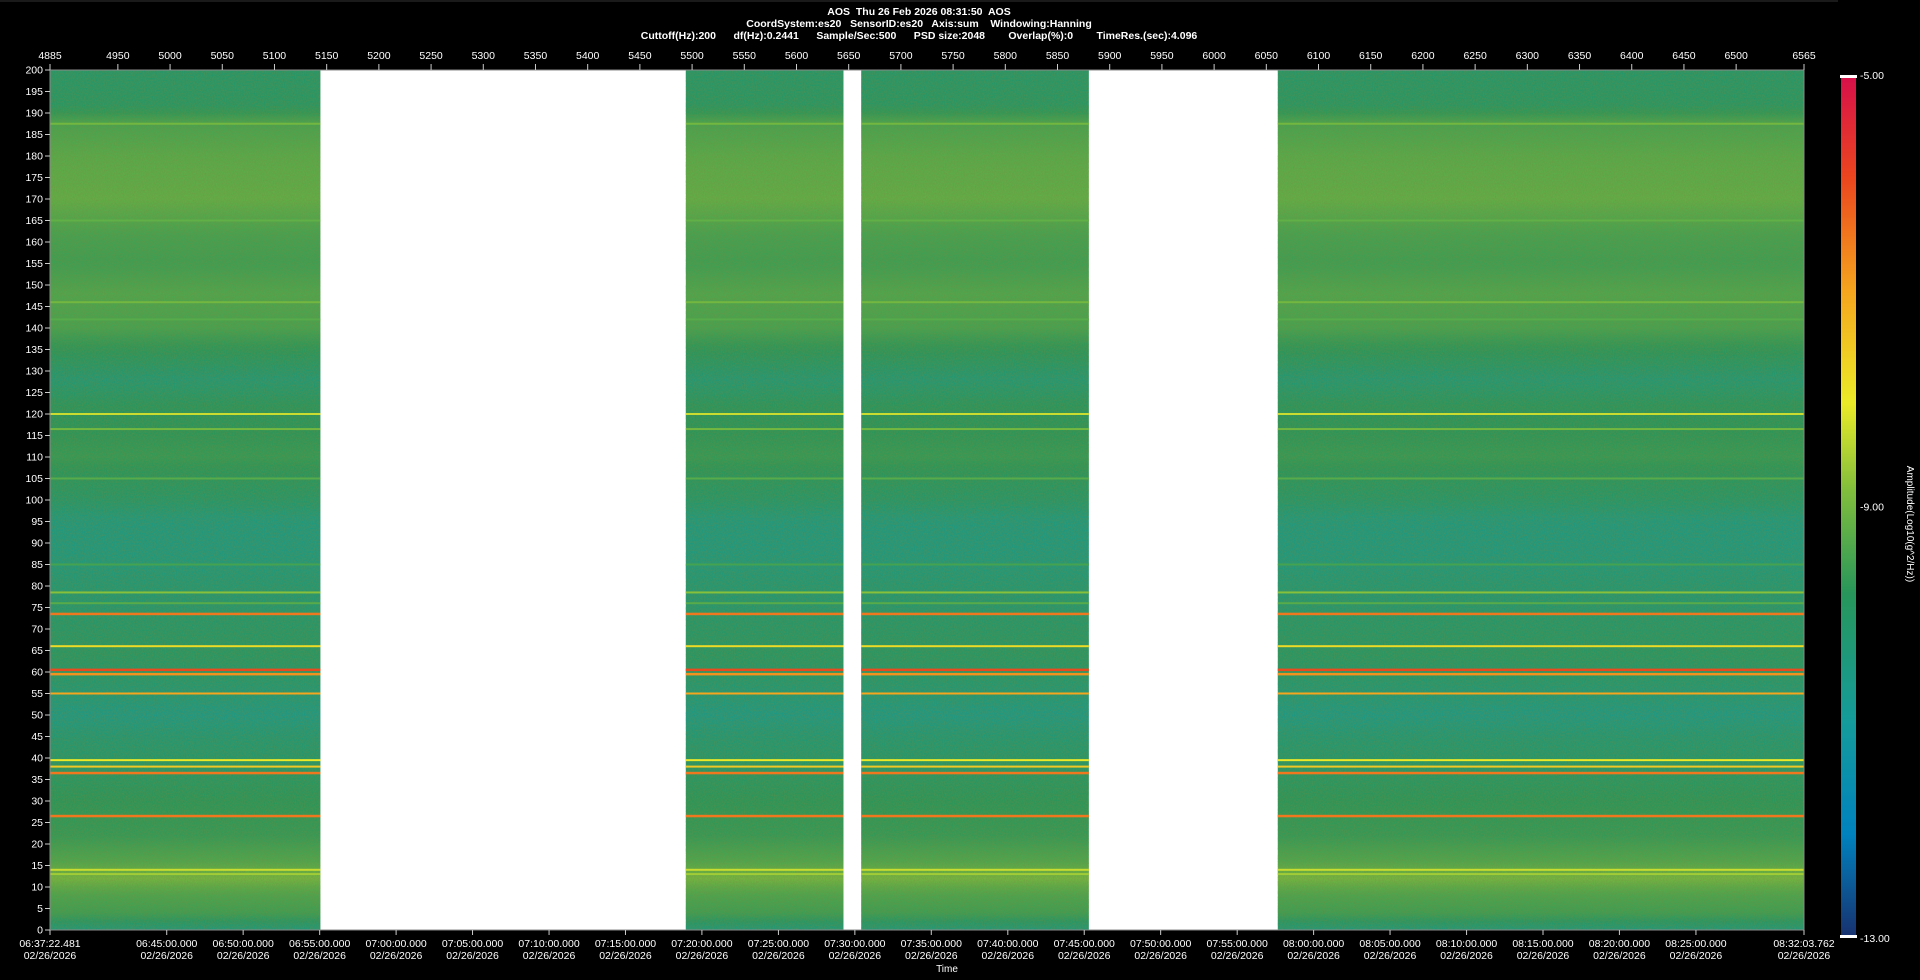  What do you see at coordinates (1389, 944) in the screenshot?
I see `time-tick-label: 08:05:00.000` at bounding box center [1389, 944].